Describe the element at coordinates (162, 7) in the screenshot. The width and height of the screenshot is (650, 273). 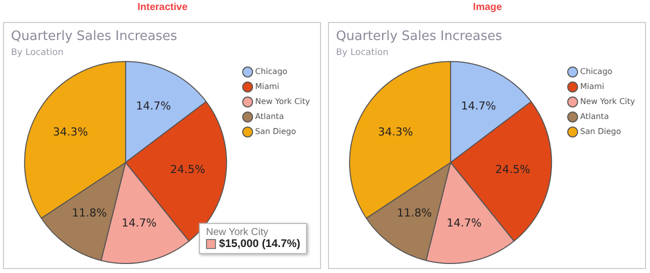
I see `text: Interactive` at that location.